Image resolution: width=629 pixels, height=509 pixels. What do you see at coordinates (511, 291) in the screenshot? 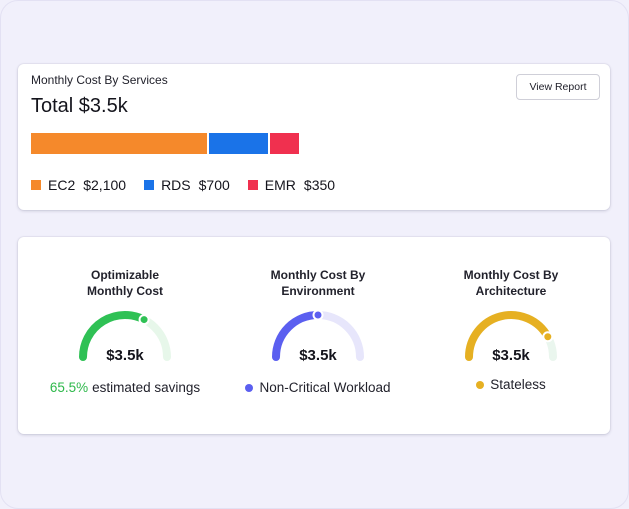
I see `gauge-title-line: Architecture` at bounding box center [511, 291].